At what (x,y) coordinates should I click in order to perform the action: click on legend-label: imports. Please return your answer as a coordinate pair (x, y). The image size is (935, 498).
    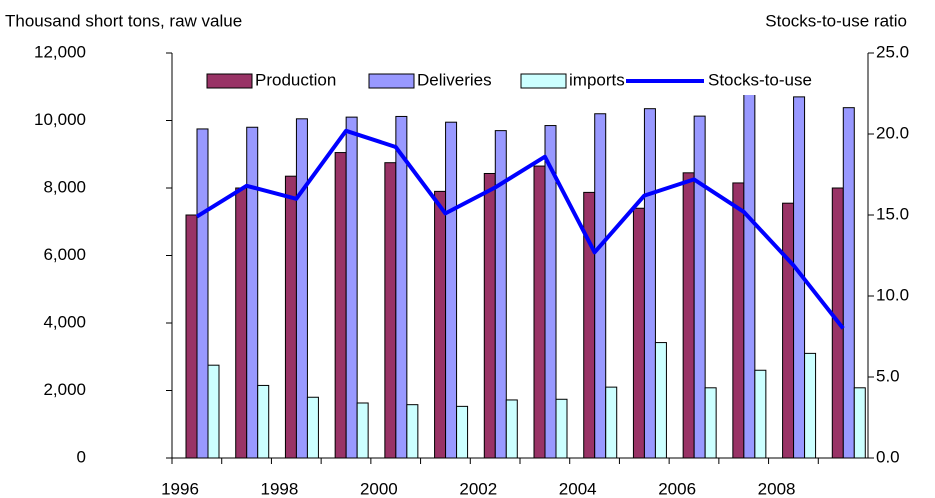
    Looking at the image, I should click on (597, 79).